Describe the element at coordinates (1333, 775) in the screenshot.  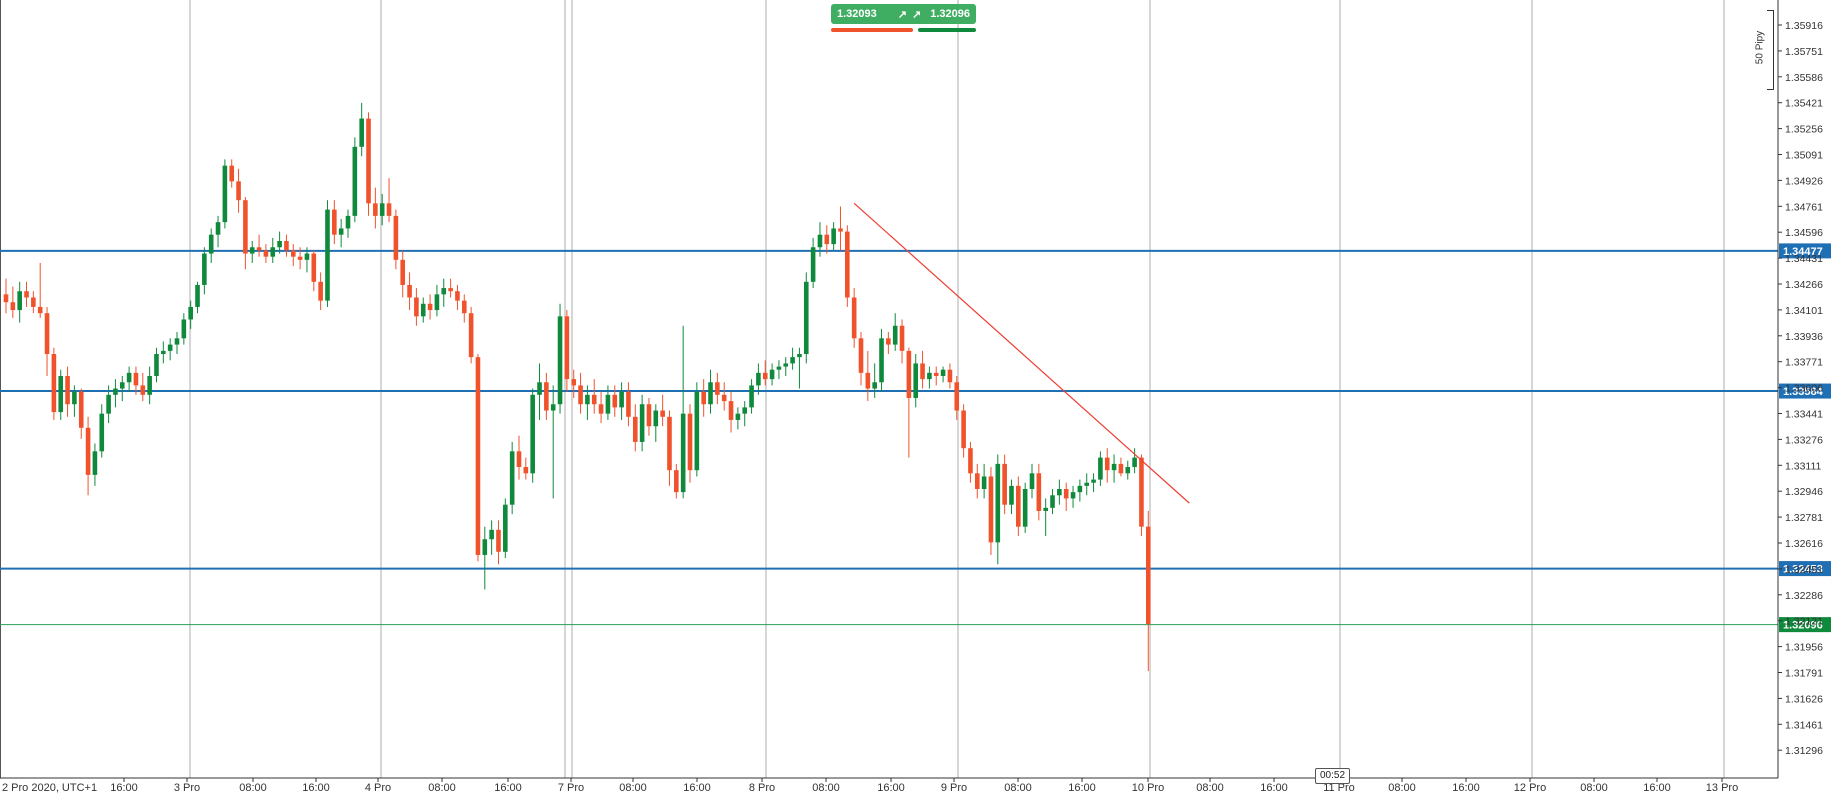
I see `timer-text: 00:52` at that location.